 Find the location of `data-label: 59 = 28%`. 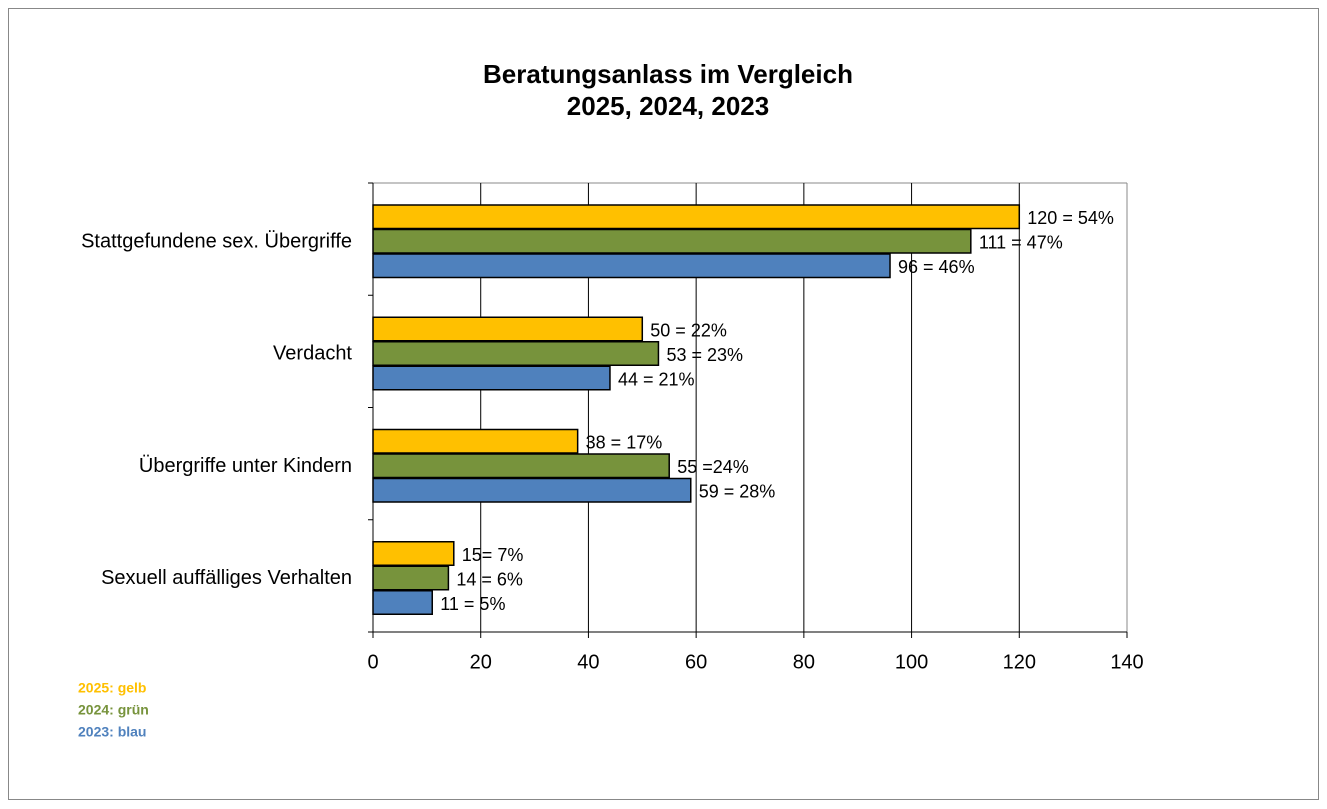

data-label: 59 = 28% is located at coordinates (737, 492).